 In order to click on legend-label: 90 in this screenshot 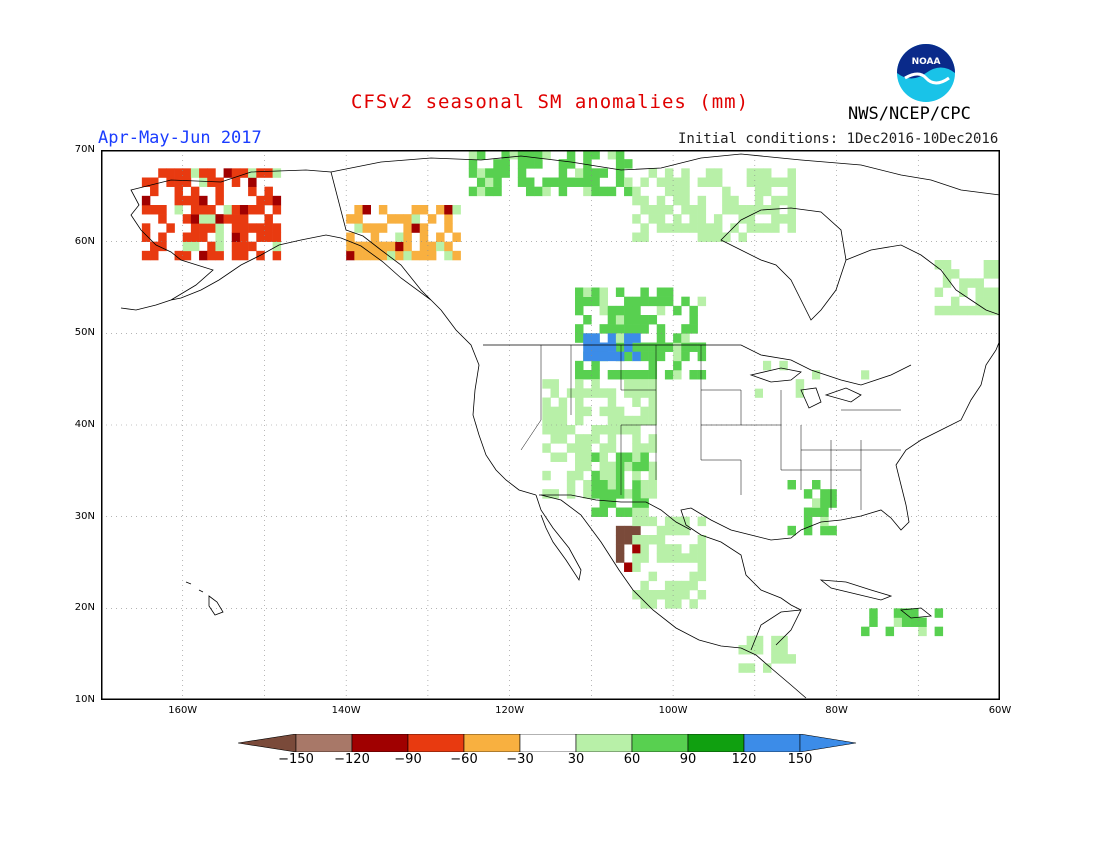, I will do `click(688, 759)`.